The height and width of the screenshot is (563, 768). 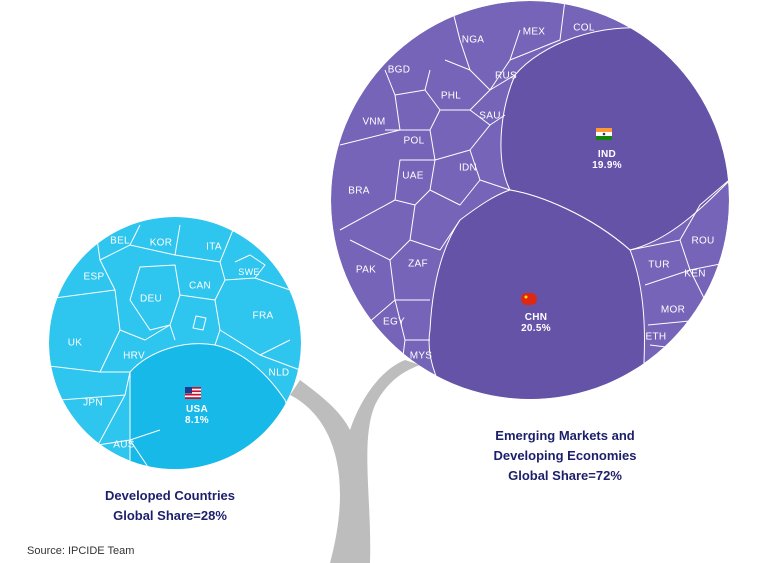 I want to click on source-note: Source: IPCIDE Team, so click(x=81, y=551).